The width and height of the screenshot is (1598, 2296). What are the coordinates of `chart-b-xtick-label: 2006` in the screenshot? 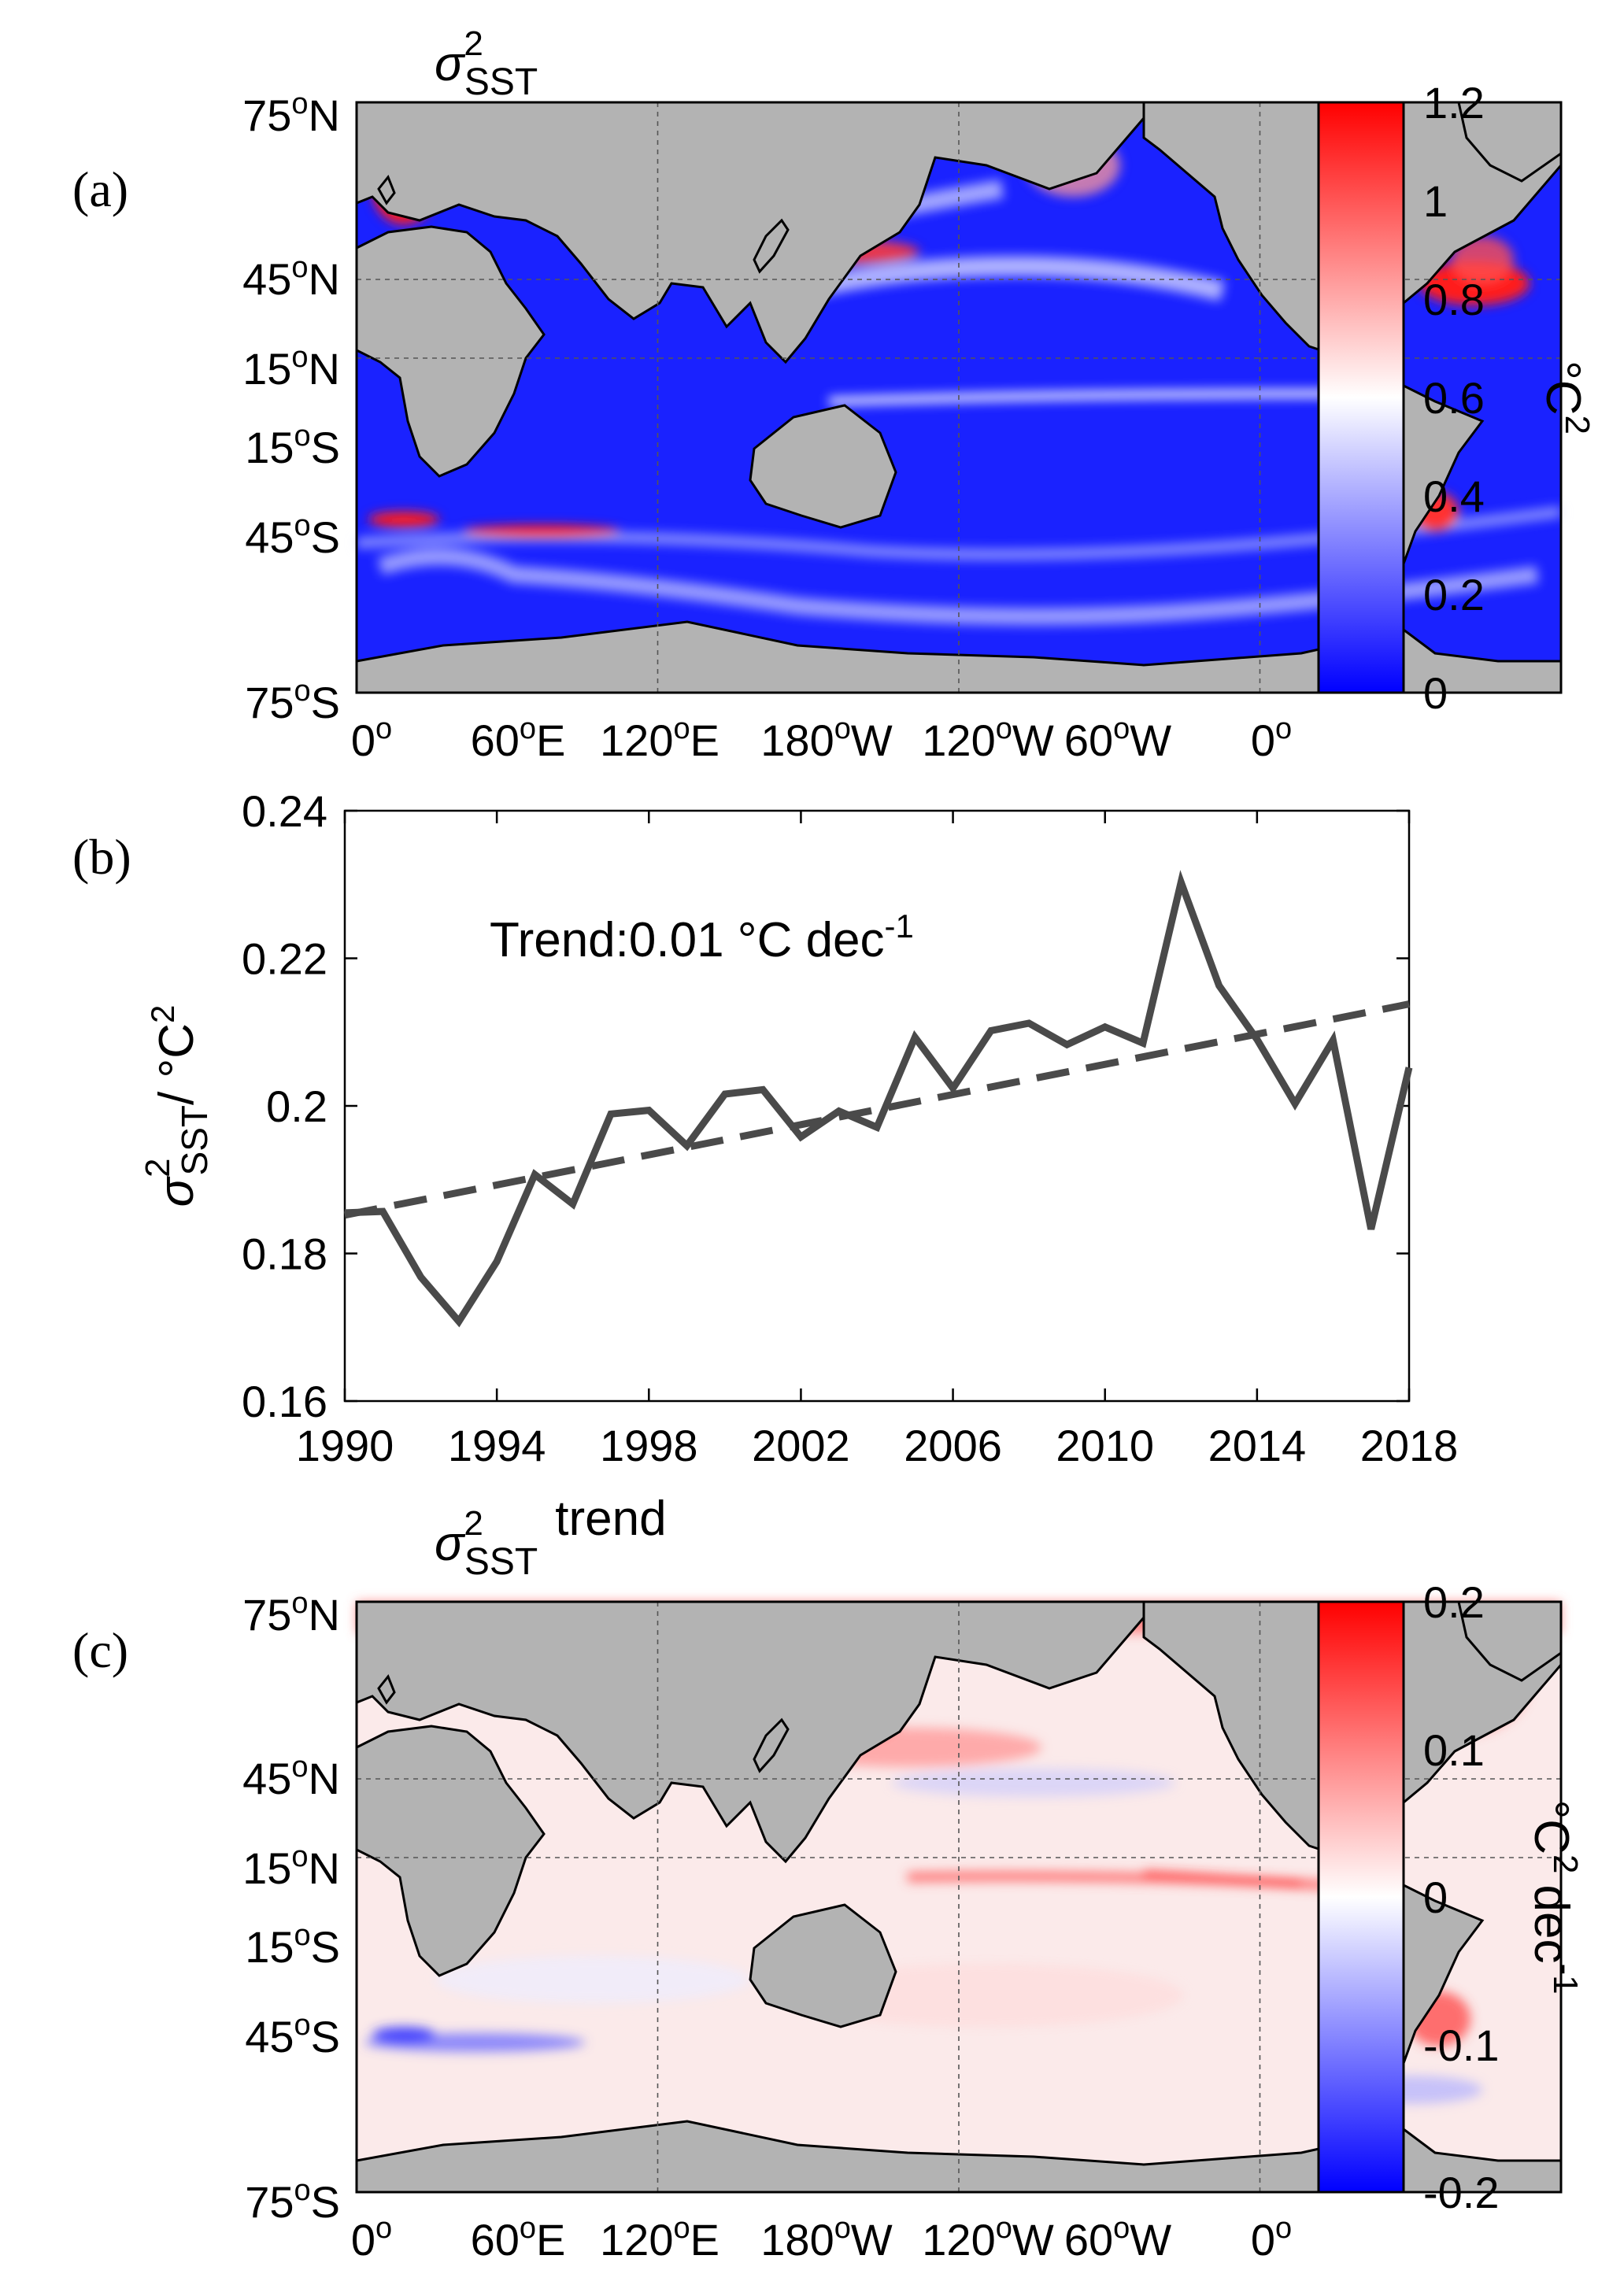 It's located at (953, 1445).